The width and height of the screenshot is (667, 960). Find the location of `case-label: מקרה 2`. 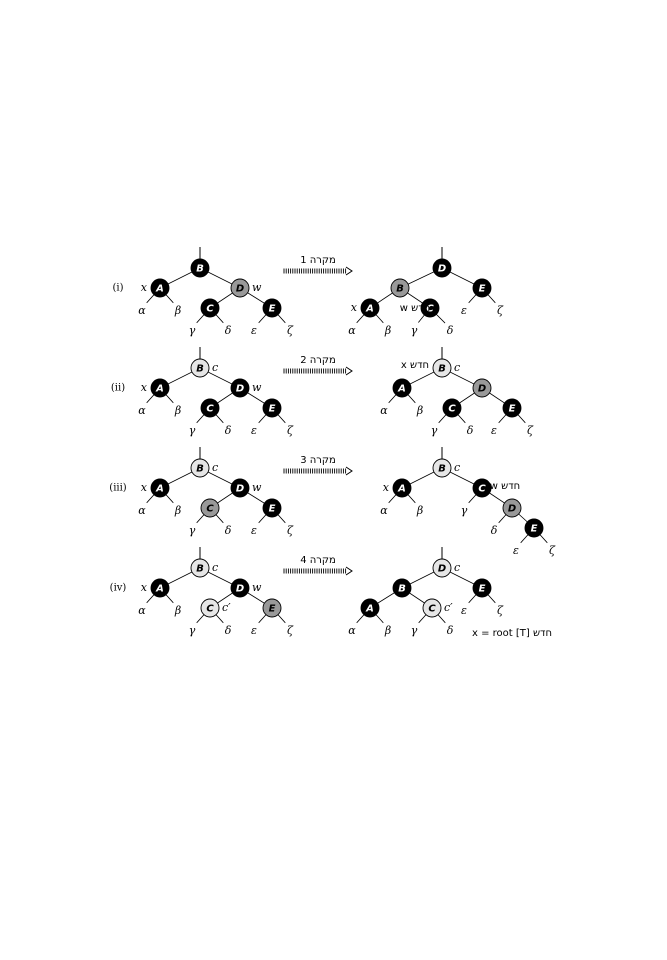

case-label: מקרה 2 is located at coordinates (318, 360).